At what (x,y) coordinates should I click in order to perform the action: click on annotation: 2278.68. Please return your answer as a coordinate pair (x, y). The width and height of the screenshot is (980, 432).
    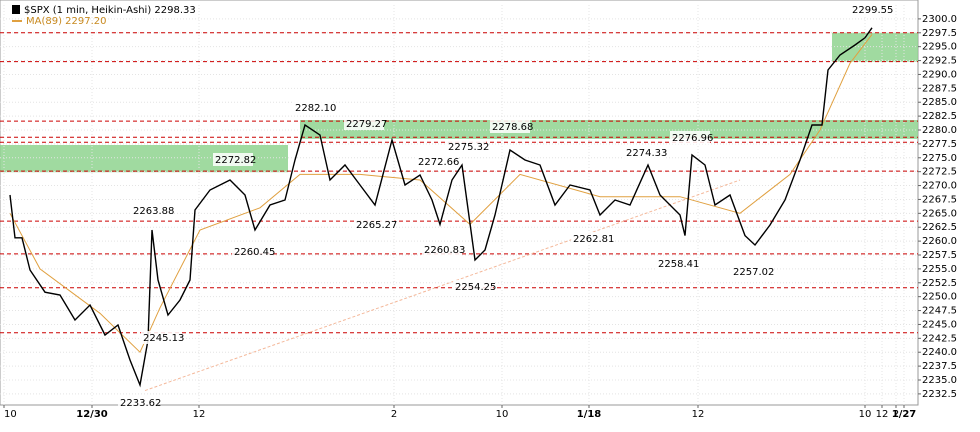
    Looking at the image, I should click on (512, 127).